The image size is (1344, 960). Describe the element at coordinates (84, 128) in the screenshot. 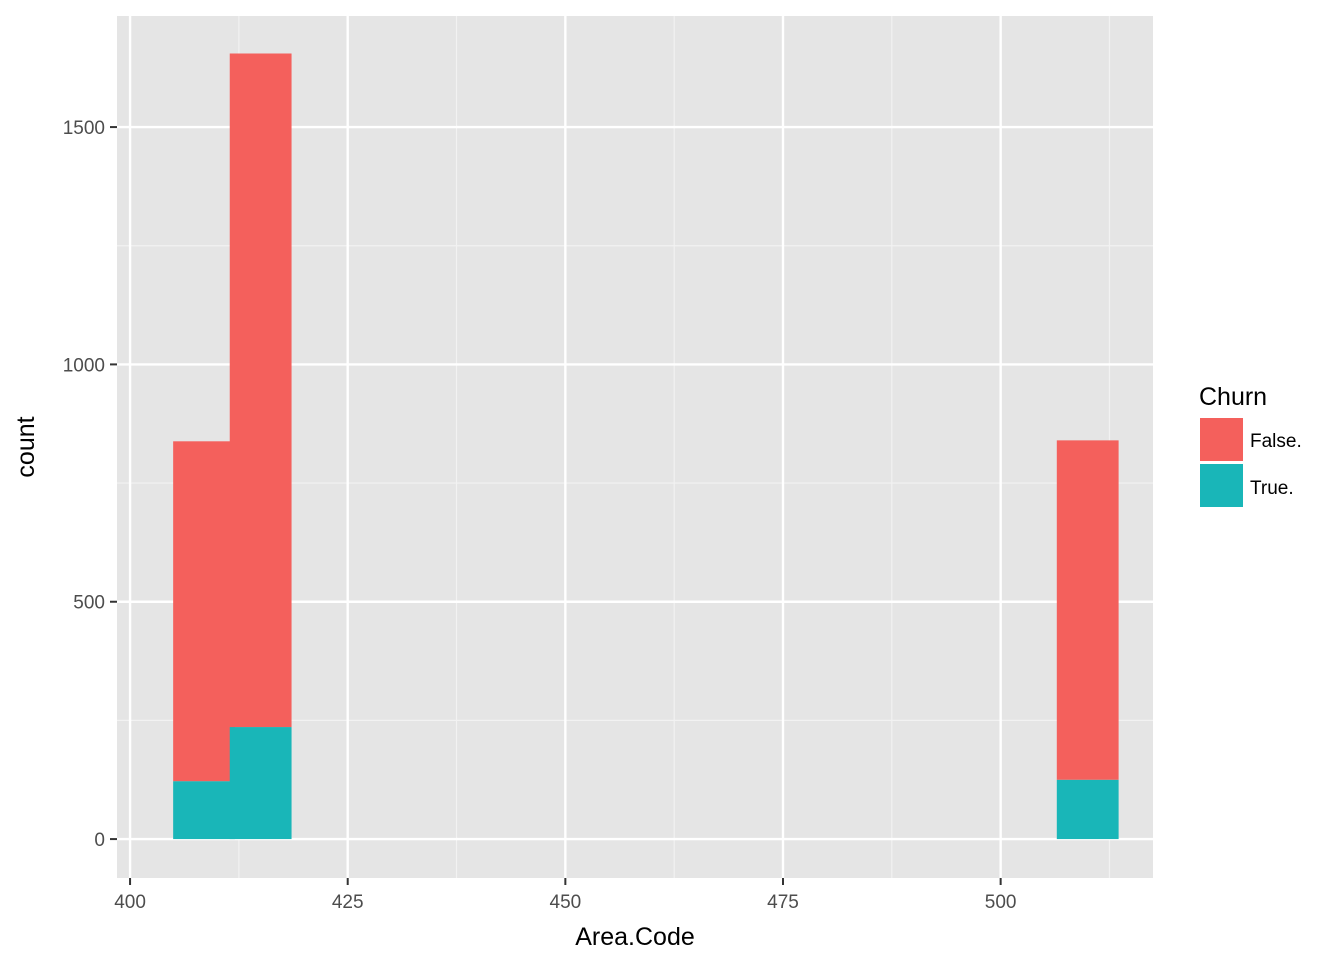

I see `y-tick-label: 1500` at that location.